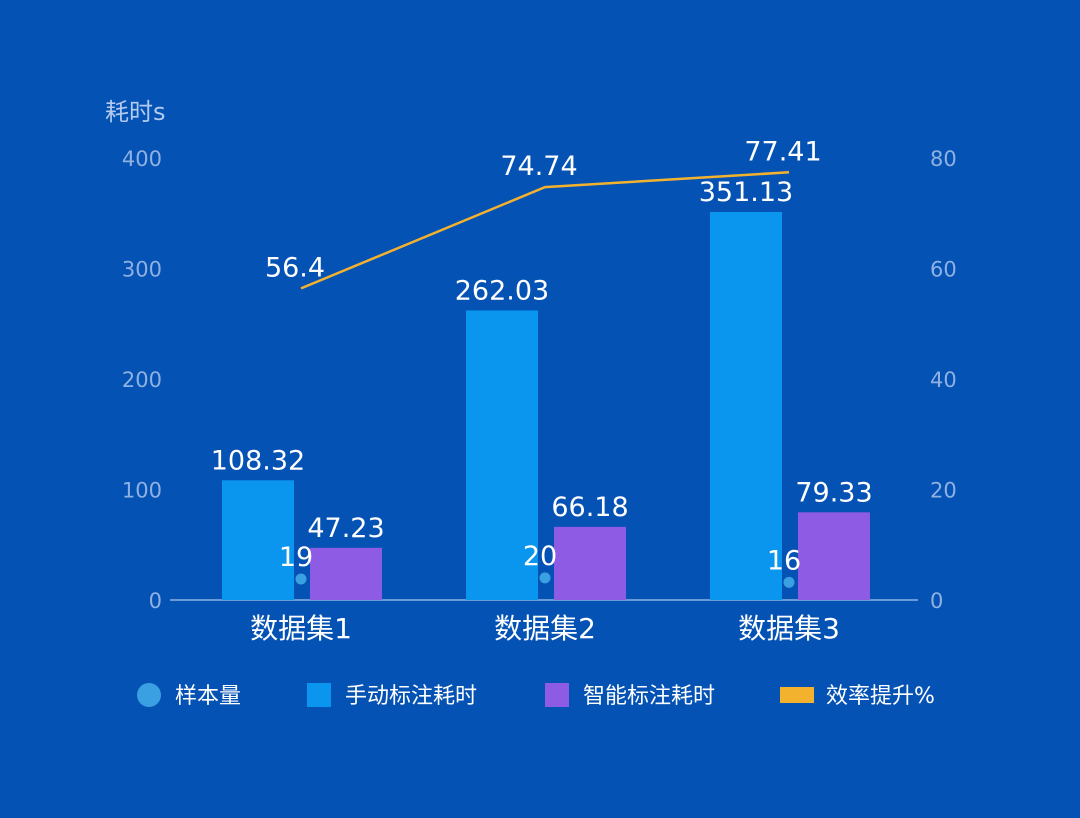 The image size is (1080, 818). I want to click on y-tick-label: 0, so click(155, 601).